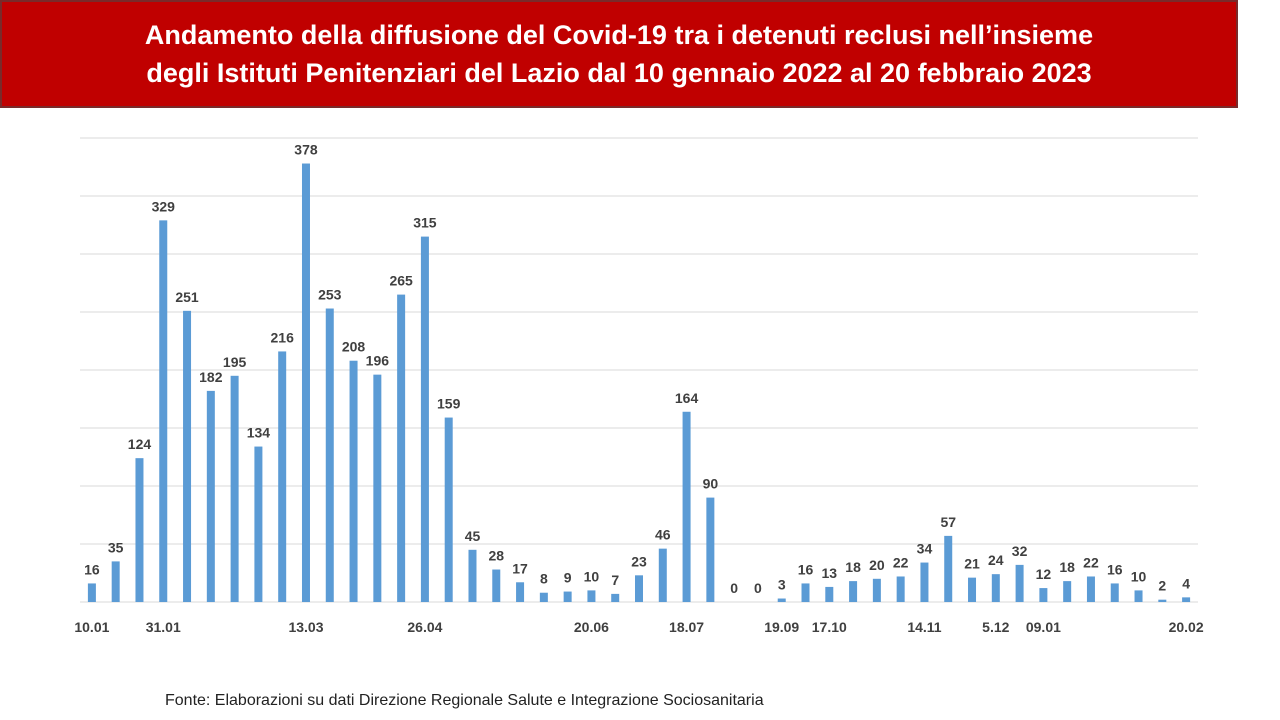 This screenshot has width=1280, height=720. Describe the element at coordinates (781, 627) in the screenshot. I see `x-tick-label: 19.09` at that location.